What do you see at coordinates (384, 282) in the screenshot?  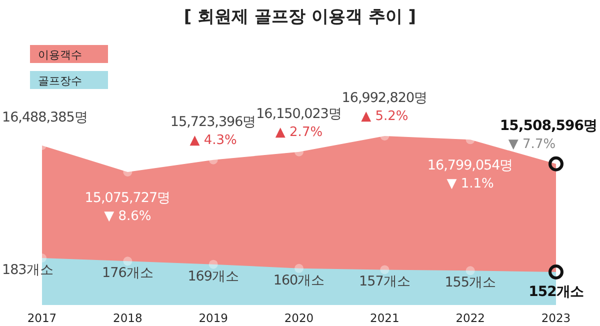 I see `data-label: 157개소` at bounding box center [384, 282].